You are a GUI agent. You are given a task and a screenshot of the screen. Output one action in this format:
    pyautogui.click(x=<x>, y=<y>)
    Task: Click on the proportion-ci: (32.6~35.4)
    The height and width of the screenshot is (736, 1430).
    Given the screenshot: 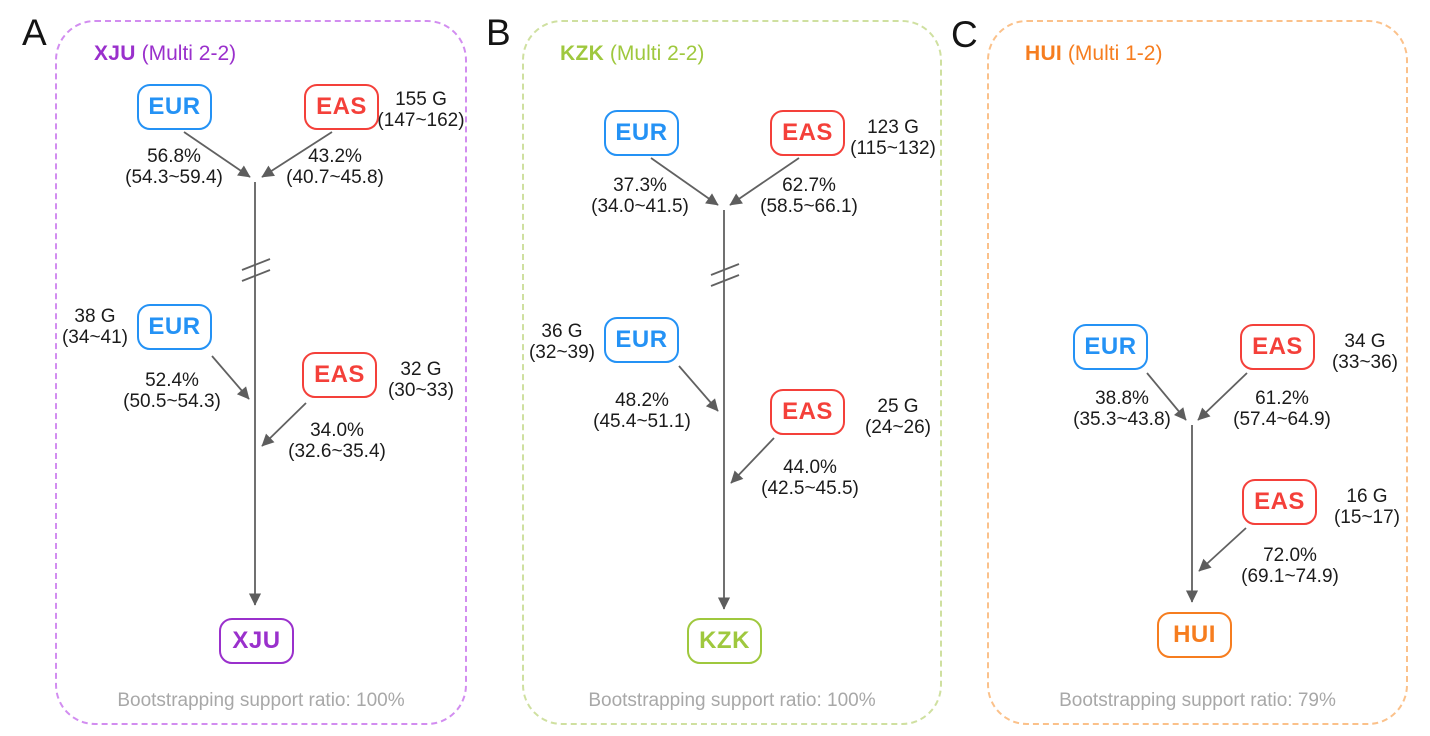 What is the action you would take?
    pyautogui.click(x=337, y=451)
    